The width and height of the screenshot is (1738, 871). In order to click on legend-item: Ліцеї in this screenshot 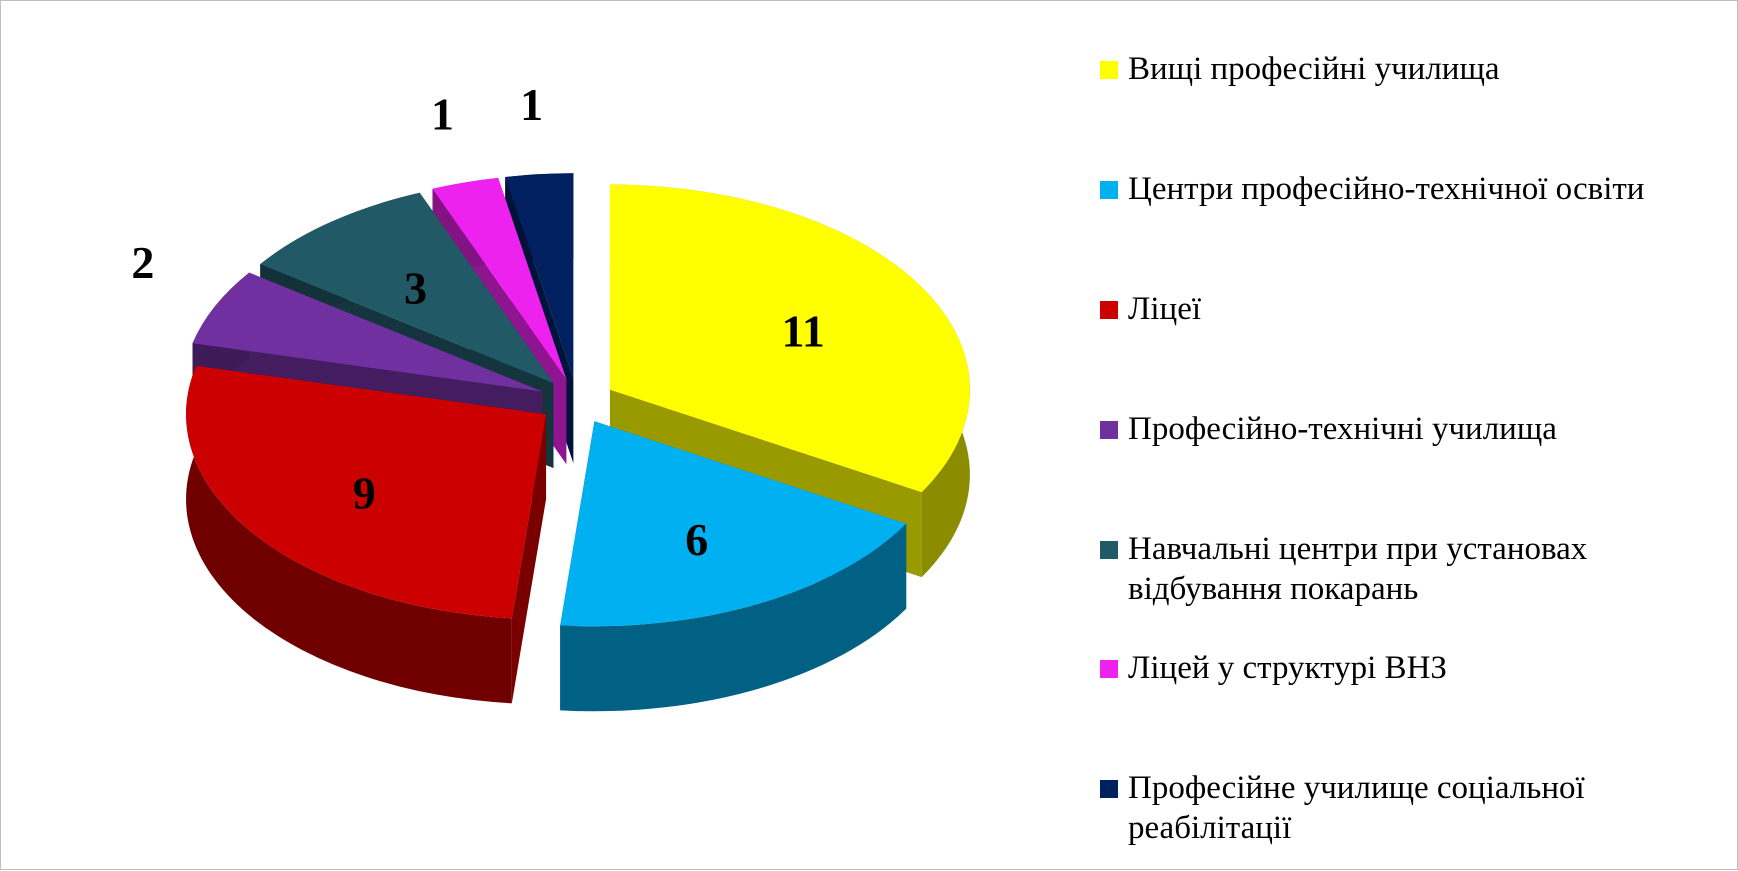, I will do `click(1410, 309)`.